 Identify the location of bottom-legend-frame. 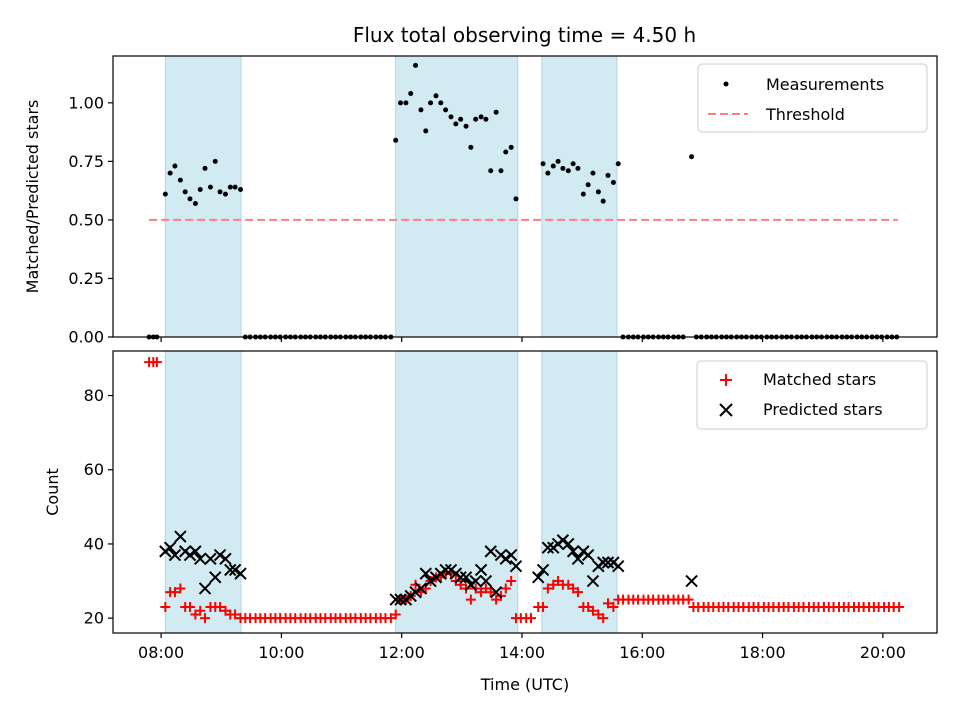
(812, 395).